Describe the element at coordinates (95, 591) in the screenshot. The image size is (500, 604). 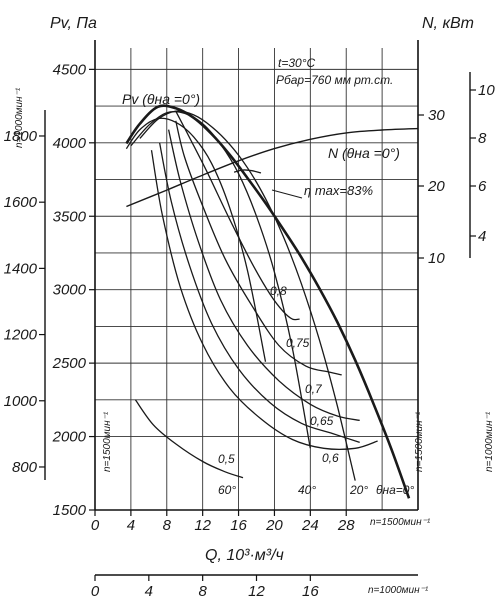
I see `x-tick-label-1000: 0` at that location.